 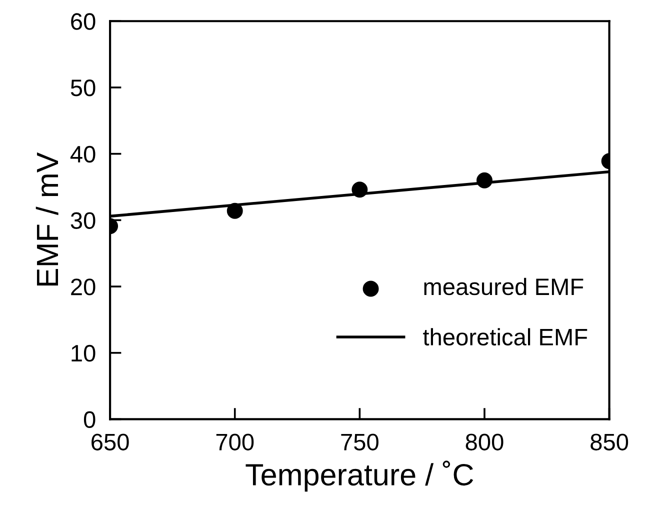 I want to click on y-tick-label: 40, so click(x=83, y=154).